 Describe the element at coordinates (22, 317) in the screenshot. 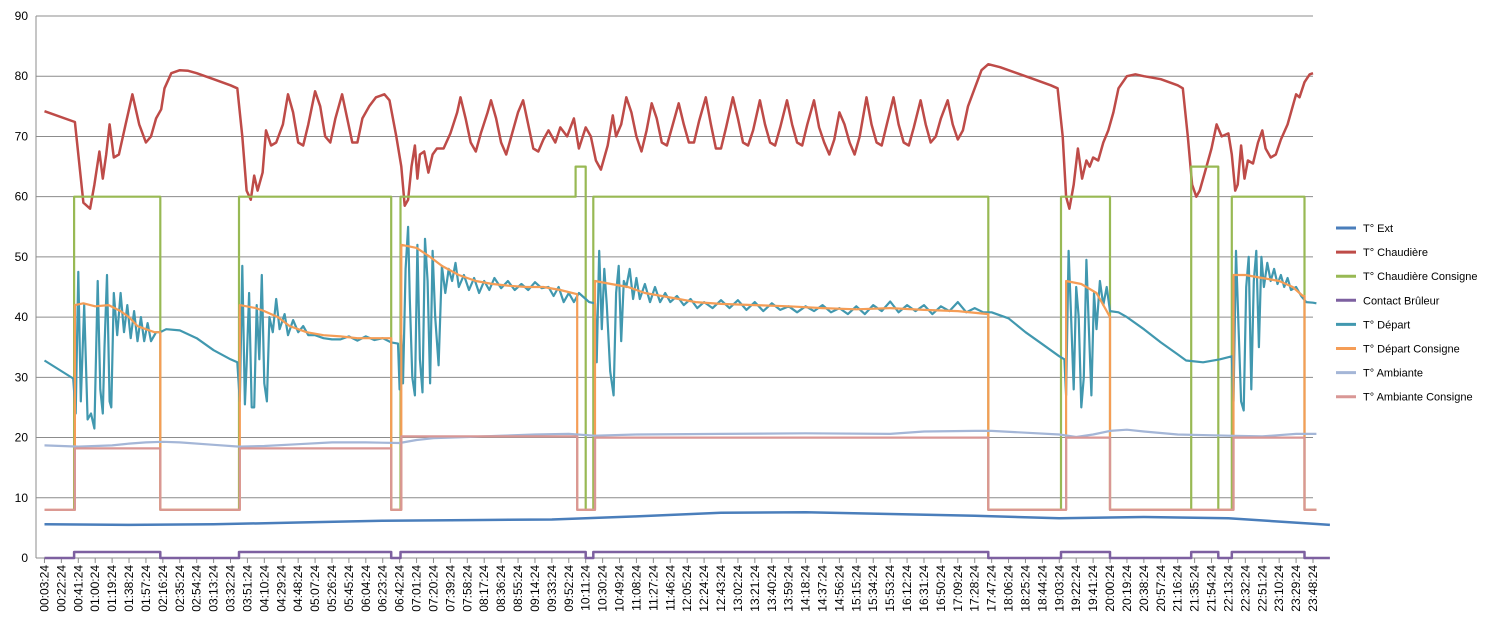

I see `y-tick-label: 40` at that location.